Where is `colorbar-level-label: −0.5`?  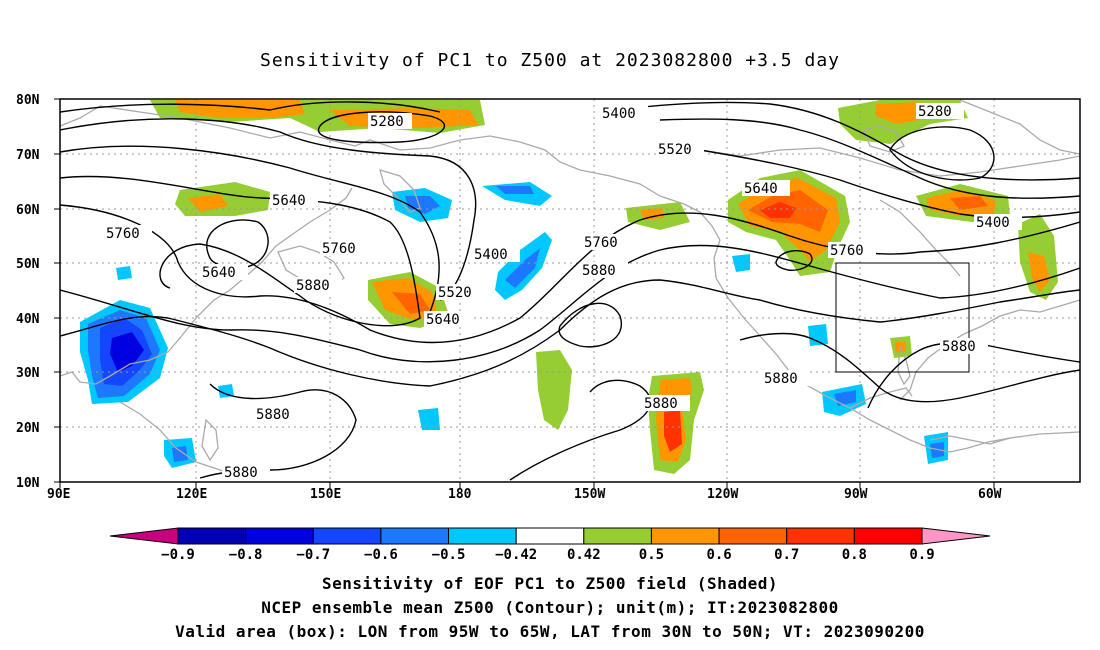
colorbar-level-label: −0.5 is located at coordinates (449, 555).